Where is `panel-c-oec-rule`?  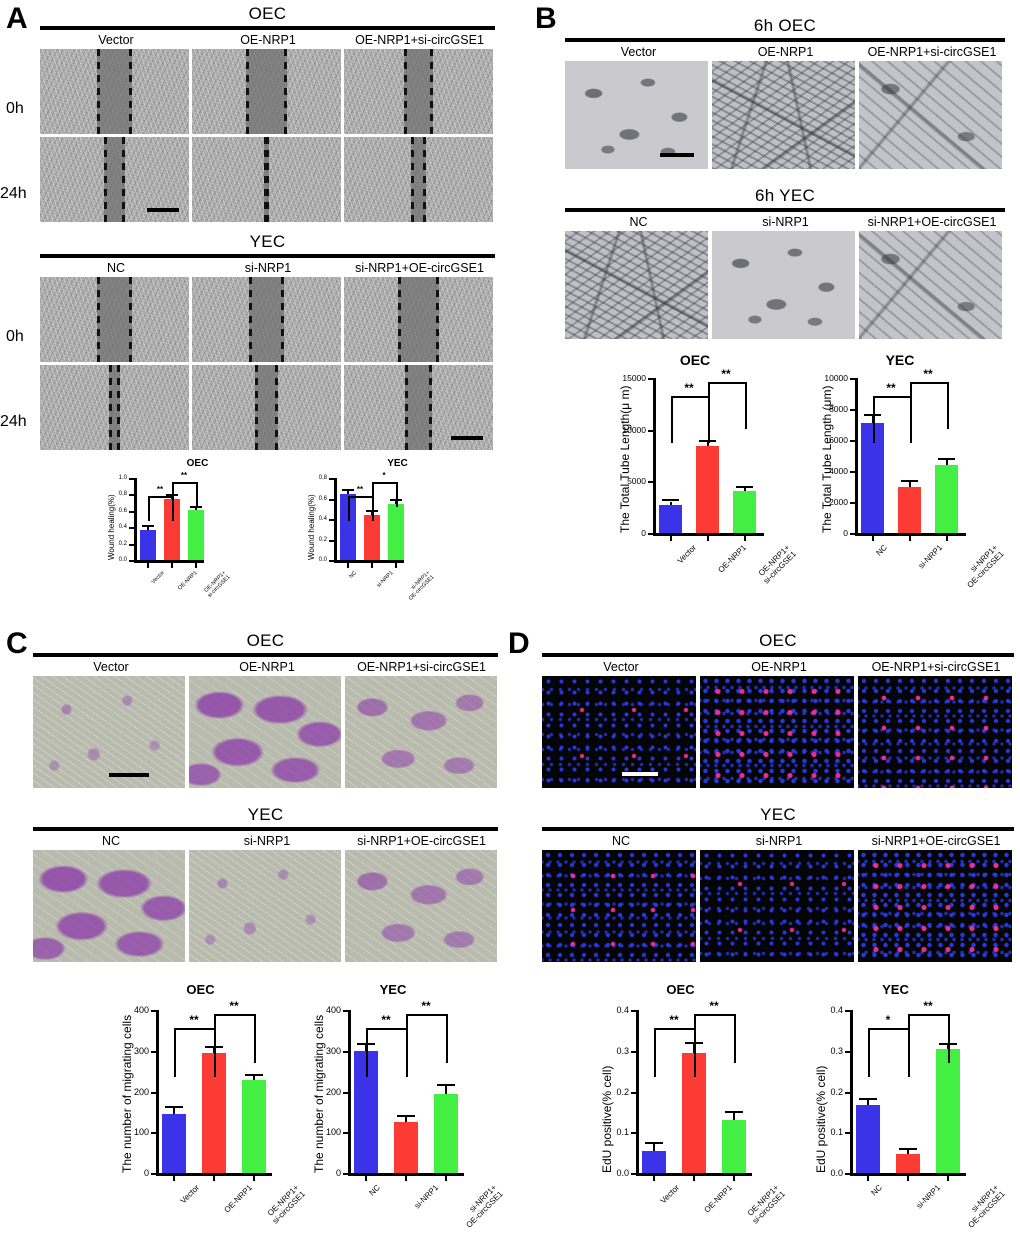 panel-c-oec-rule is located at coordinates (265, 655).